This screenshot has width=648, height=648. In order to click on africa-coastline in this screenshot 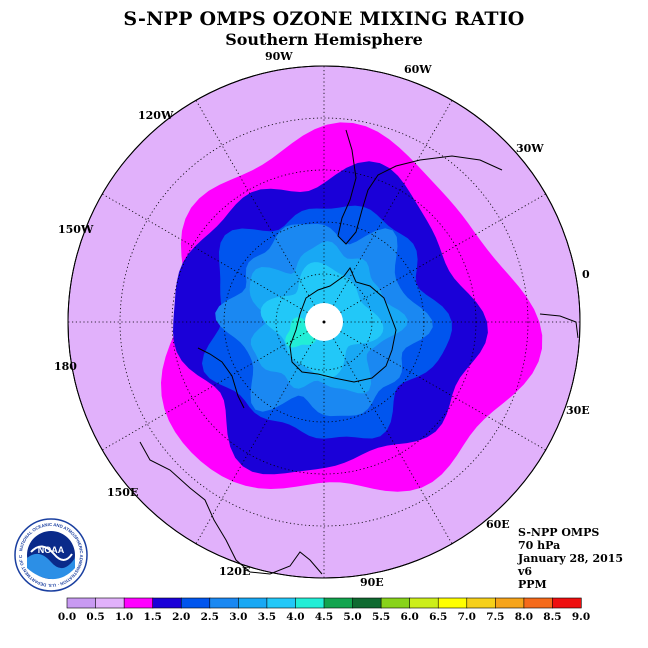, I will do `click(559, 326)`.